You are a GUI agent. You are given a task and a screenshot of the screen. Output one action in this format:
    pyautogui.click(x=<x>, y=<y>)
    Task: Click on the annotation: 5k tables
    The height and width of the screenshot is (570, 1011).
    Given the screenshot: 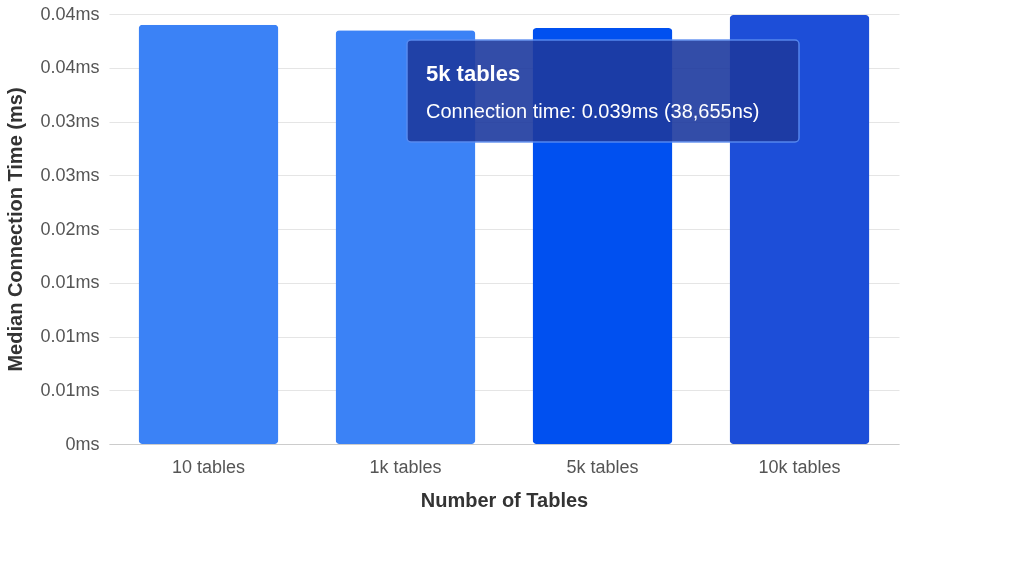 What is the action you would take?
    pyautogui.click(x=473, y=73)
    